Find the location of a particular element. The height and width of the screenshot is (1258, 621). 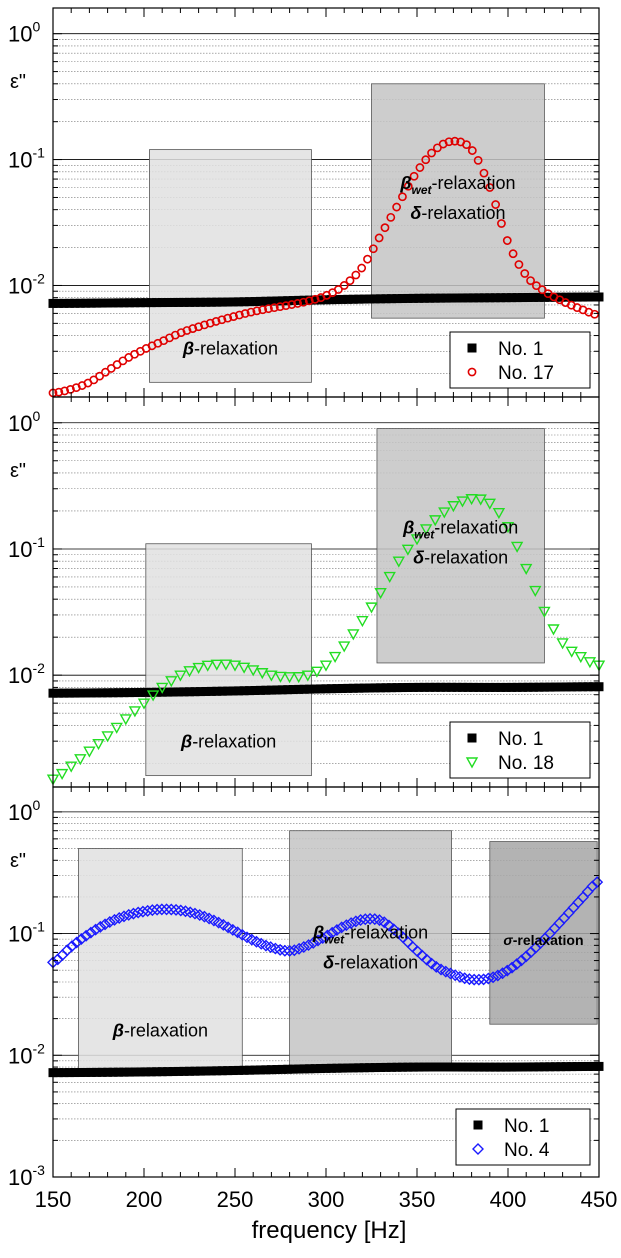

relaxation-region is located at coordinates (460, 546).